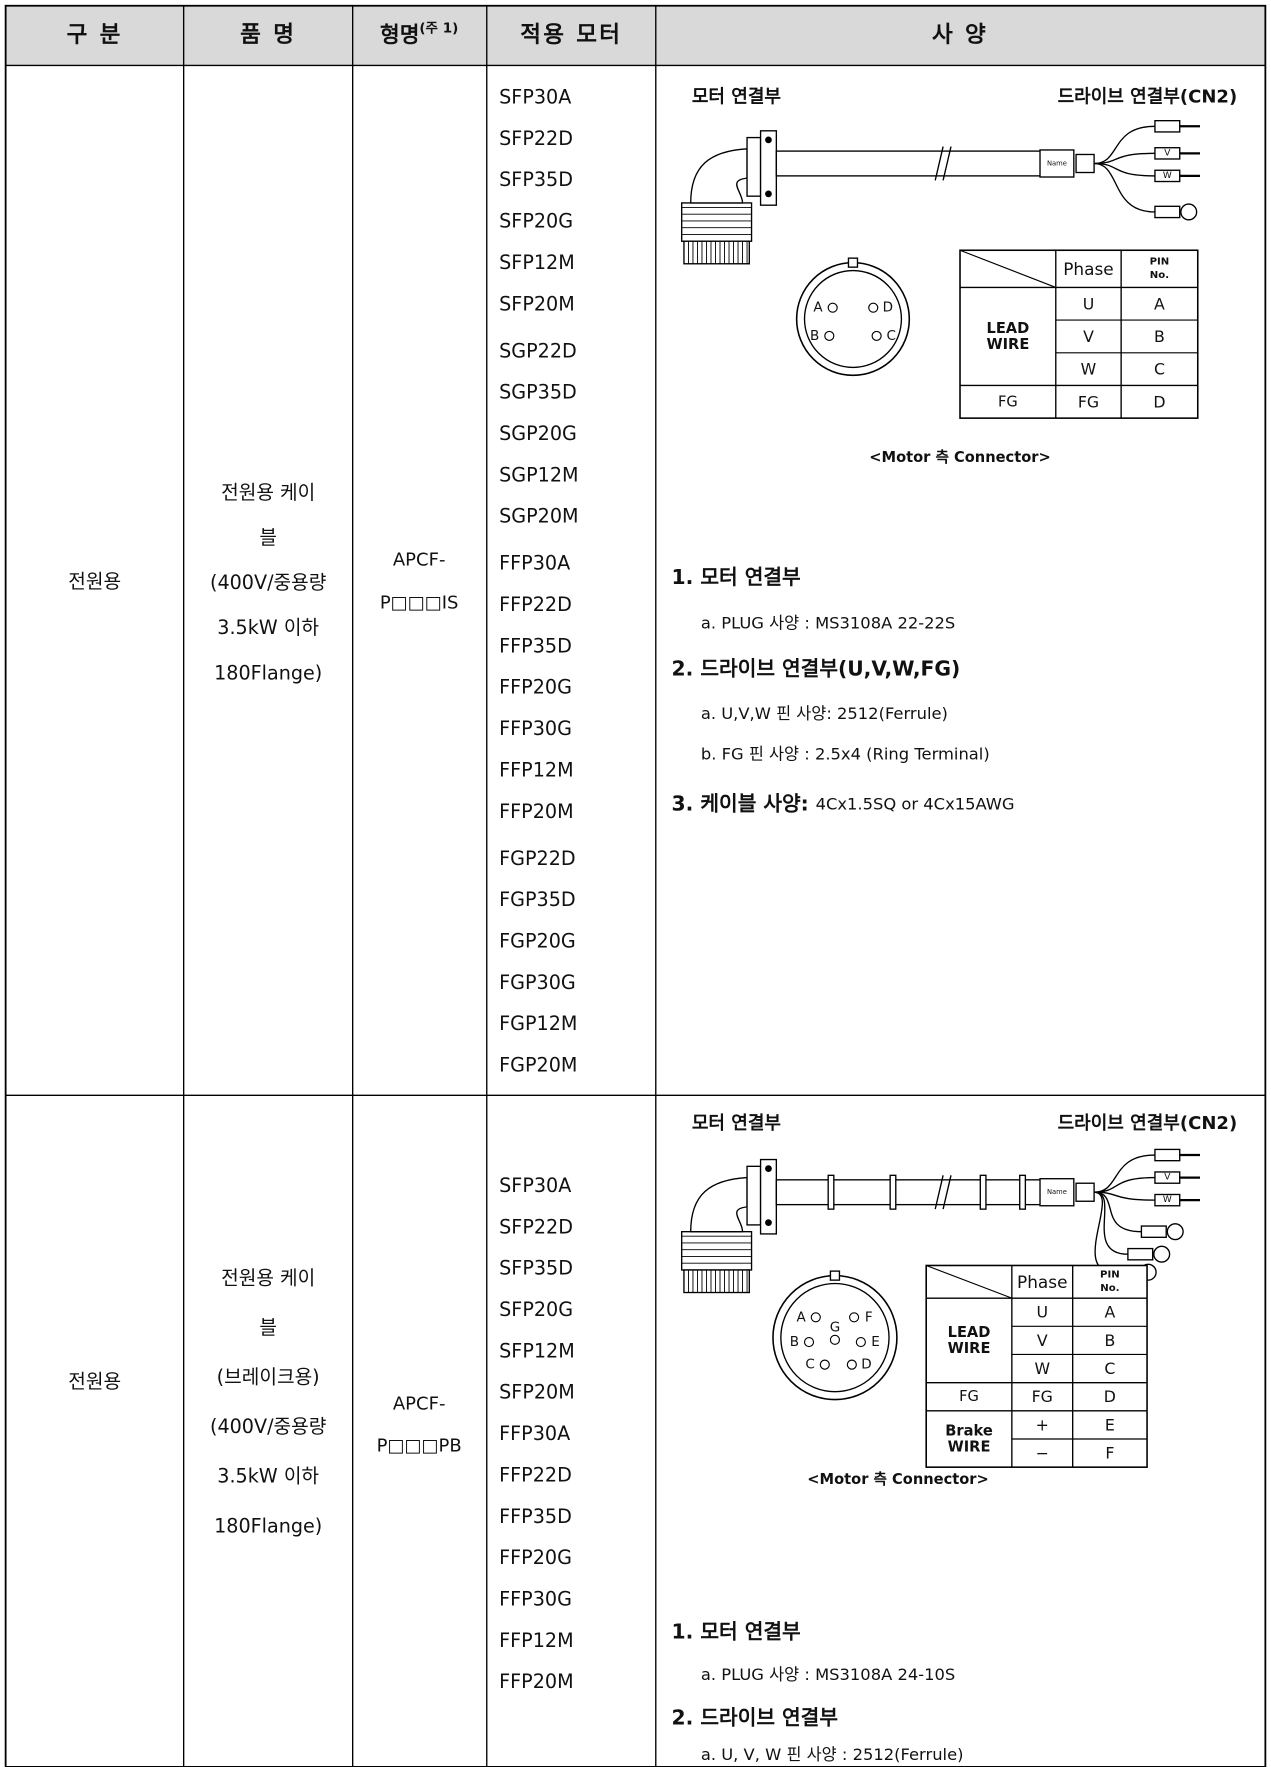 The width and height of the screenshot is (1271, 1767). I want to click on cable-label: V, so click(1167, 1178).